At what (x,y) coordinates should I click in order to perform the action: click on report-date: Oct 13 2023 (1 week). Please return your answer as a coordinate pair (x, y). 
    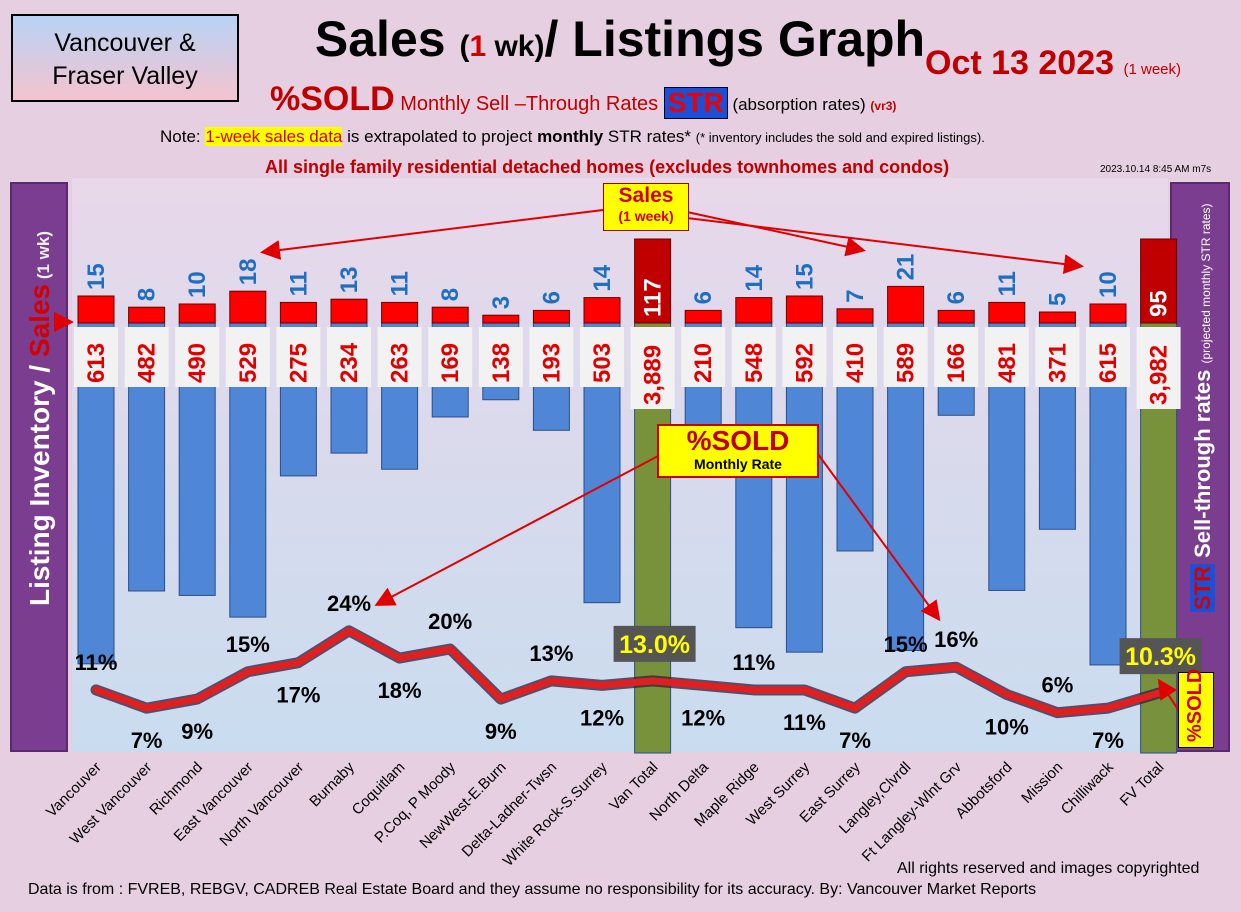
    Looking at the image, I should click on (1053, 63).